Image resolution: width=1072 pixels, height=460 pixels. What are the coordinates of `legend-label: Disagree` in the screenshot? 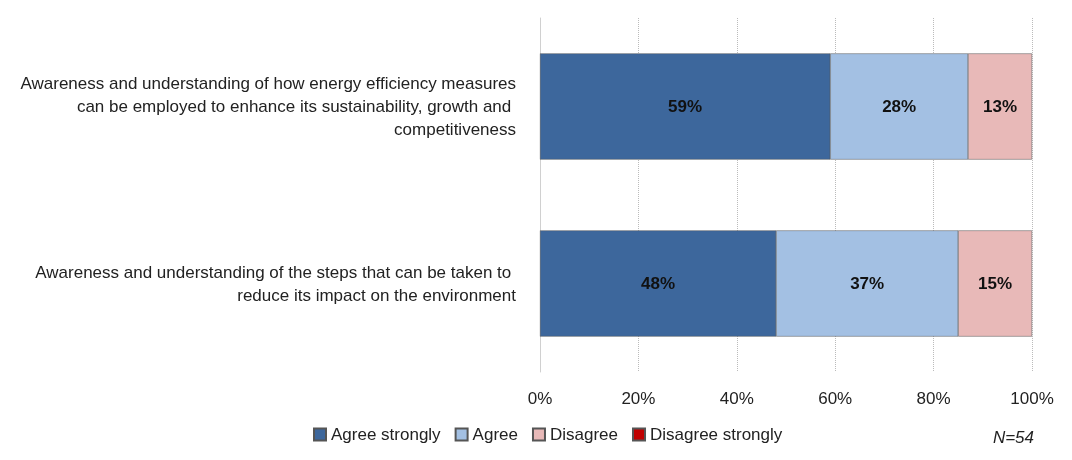 It's located at (584, 434).